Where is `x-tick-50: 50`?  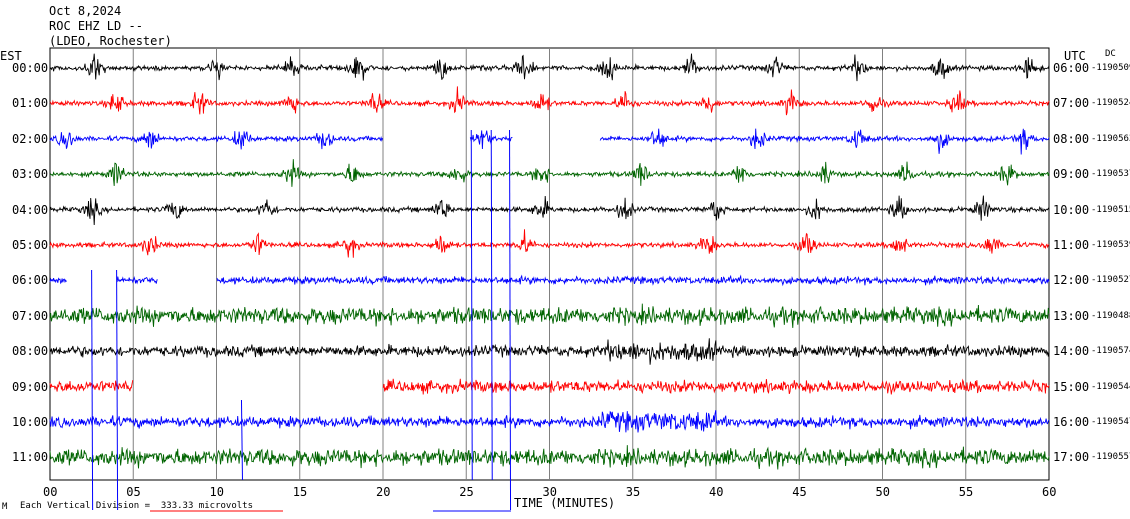
x-tick-50: 50 is located at coordinates (882, 492).